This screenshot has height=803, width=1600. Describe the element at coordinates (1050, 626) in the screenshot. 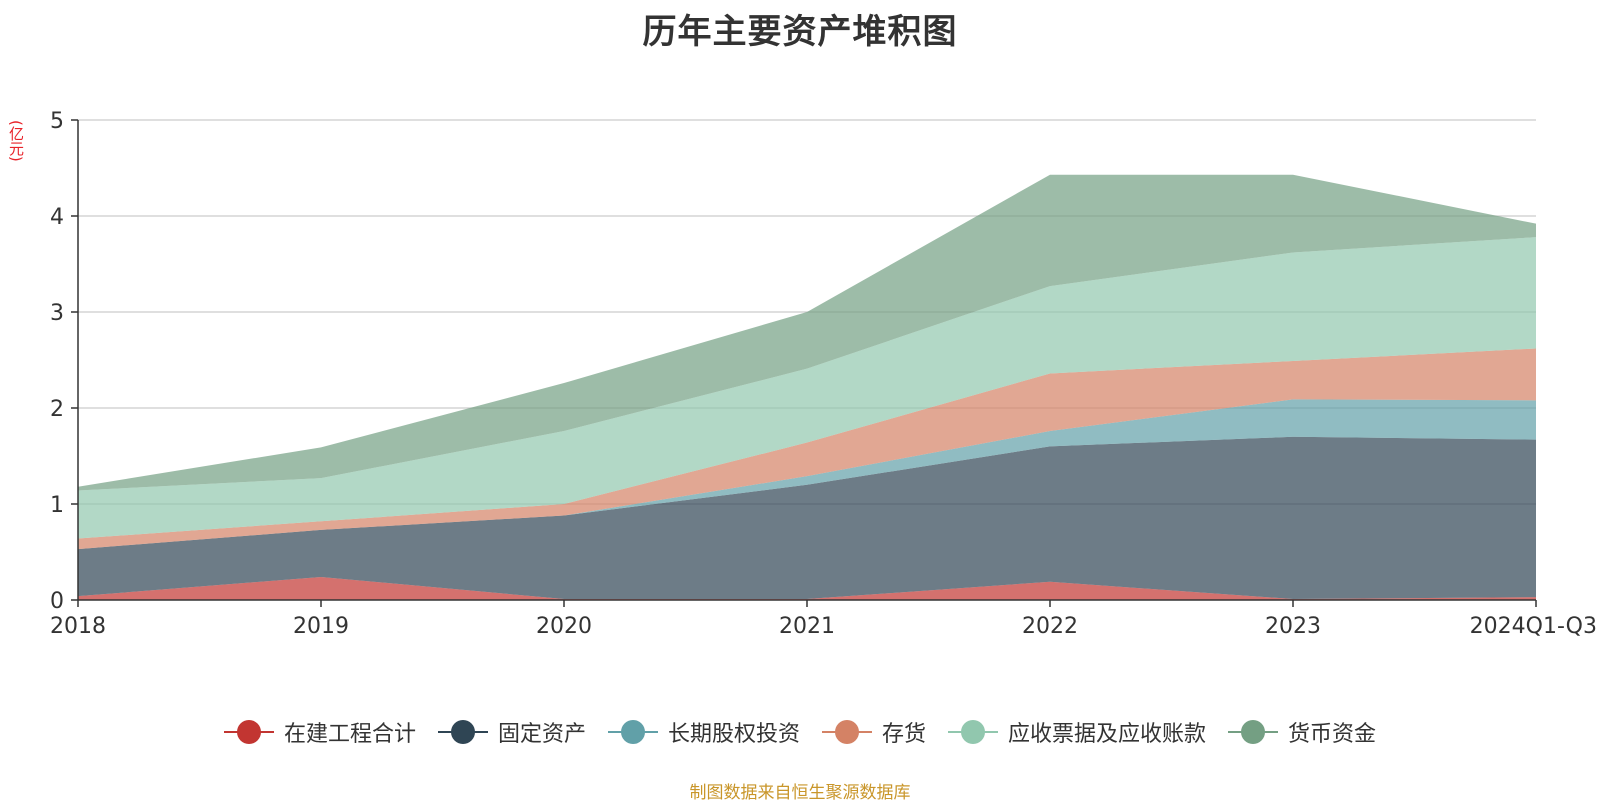

I see `x-tick-label-4: 2022` at that location.